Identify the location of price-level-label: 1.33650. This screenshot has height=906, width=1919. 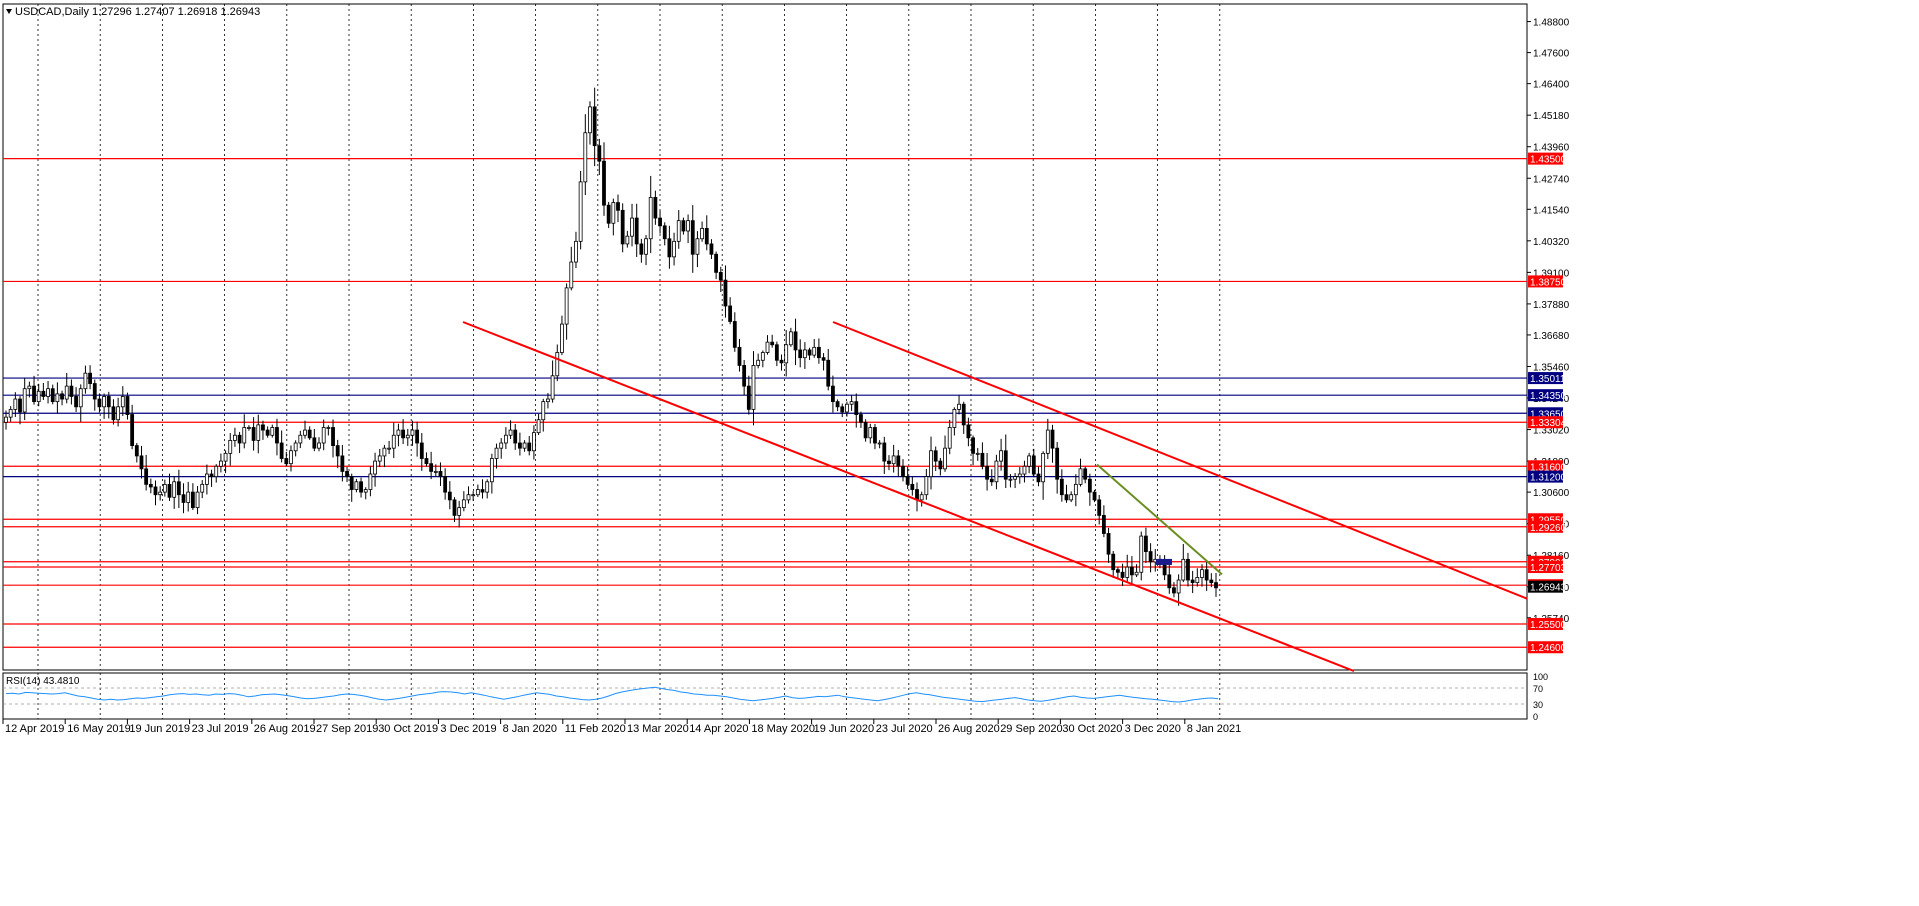
(1548, 414).